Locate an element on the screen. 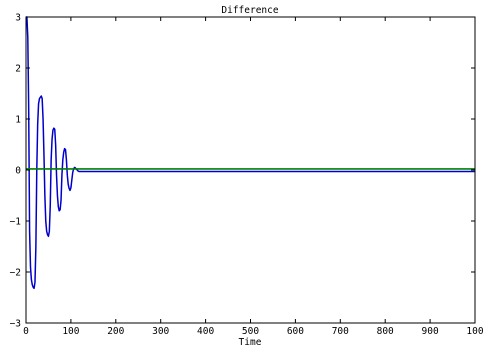 The height and width of the screenshot is (350, 483). chart-title: Difference is located at coordinates (249, 10).